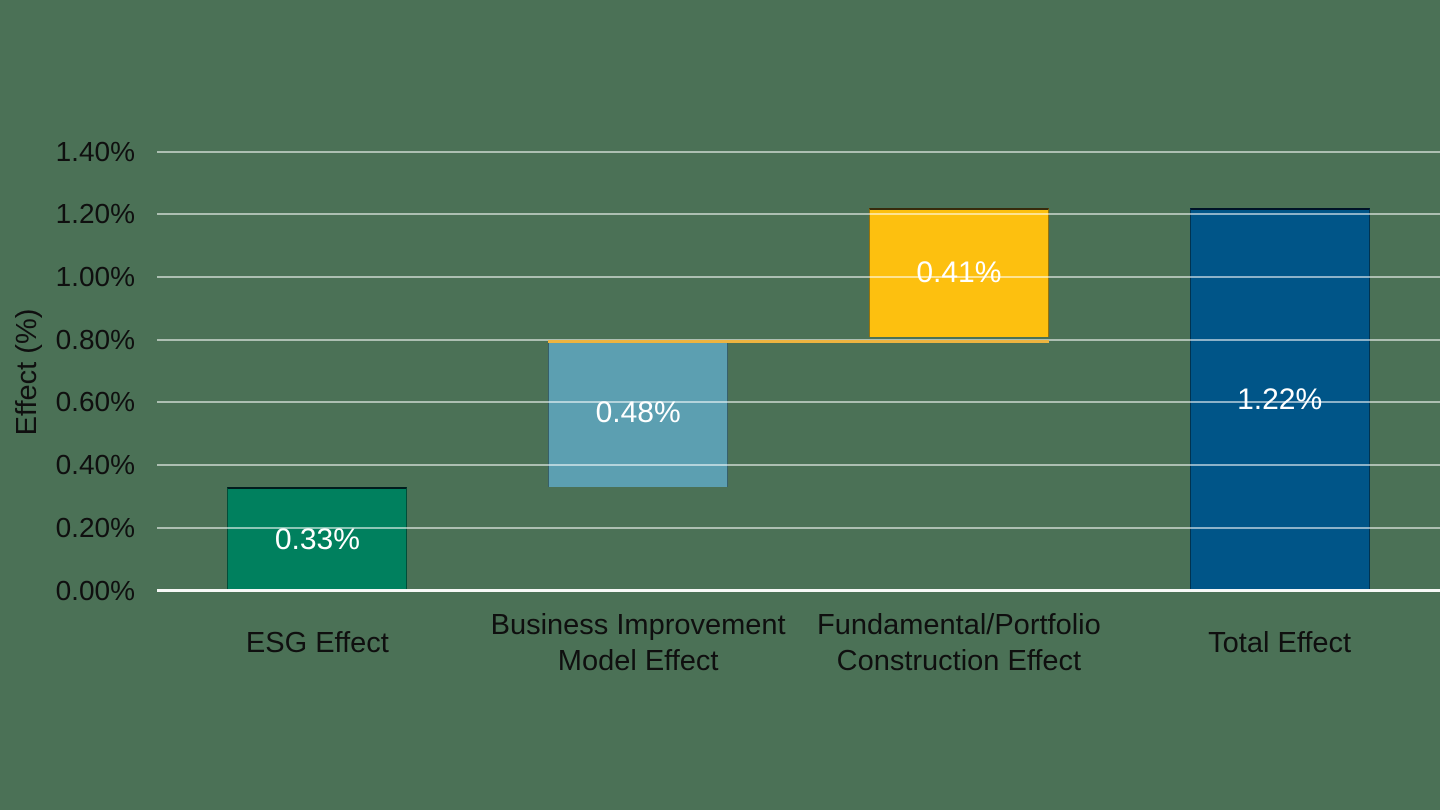 The width and height of the screenshot is (1440, 810). What do you see at coordinates (95, 214) in the screenshot?
I see `y-tick-label: 1.20%` at bounding box center [95, 214].